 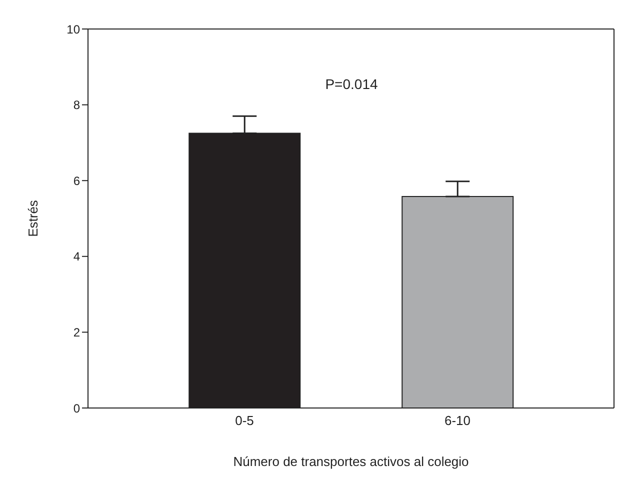 What do you see at coordinates (76, 181) in the screenshot?
I see `y-tick-label: 6` at bounding box center [76, 181].